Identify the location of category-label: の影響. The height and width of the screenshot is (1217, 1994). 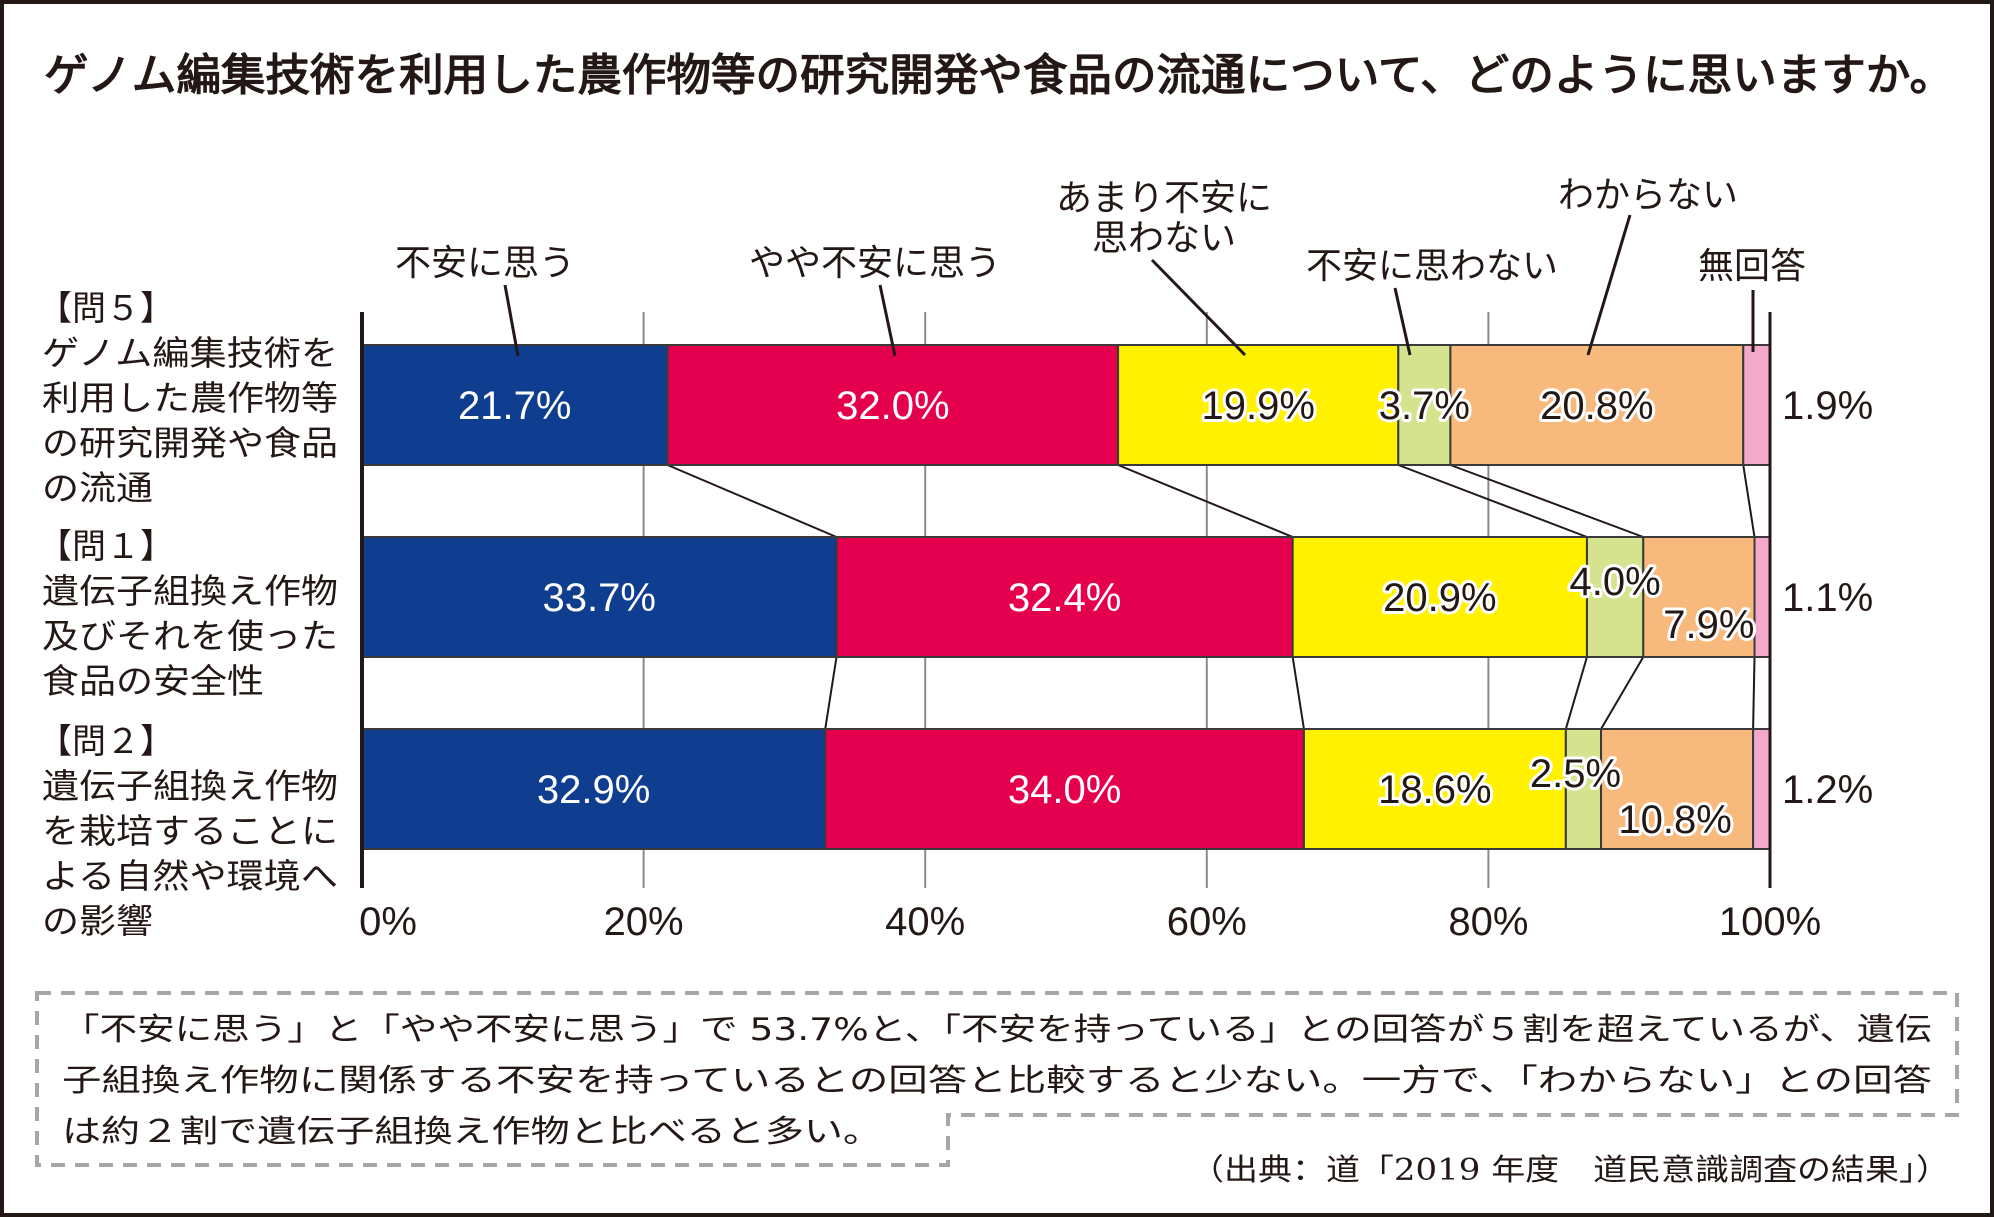
(97, 922).